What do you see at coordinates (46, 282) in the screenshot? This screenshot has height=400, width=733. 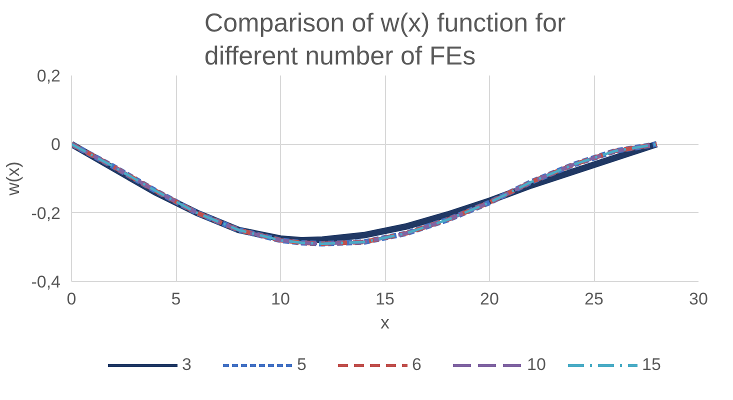 I see `y-tick-label: -0,4` at bounding box center [46, 282].